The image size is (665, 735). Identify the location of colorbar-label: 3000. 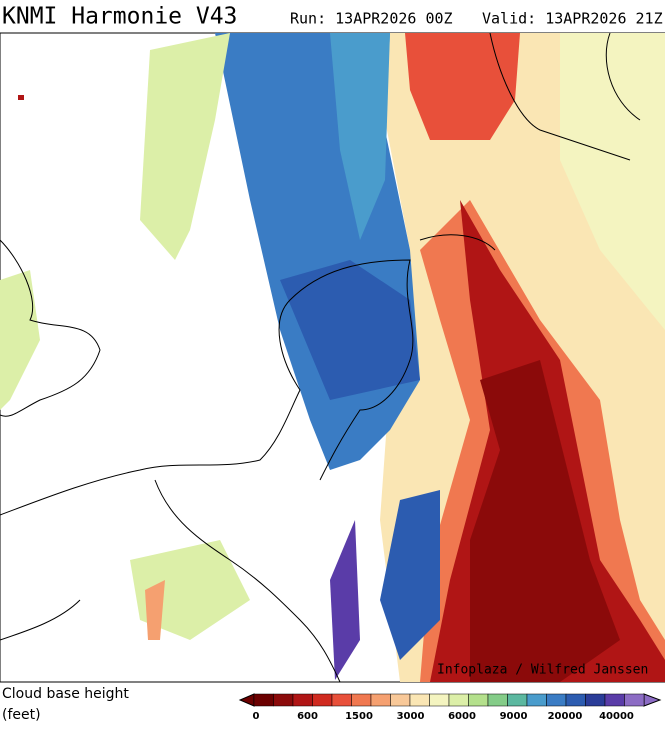
(411, 716).